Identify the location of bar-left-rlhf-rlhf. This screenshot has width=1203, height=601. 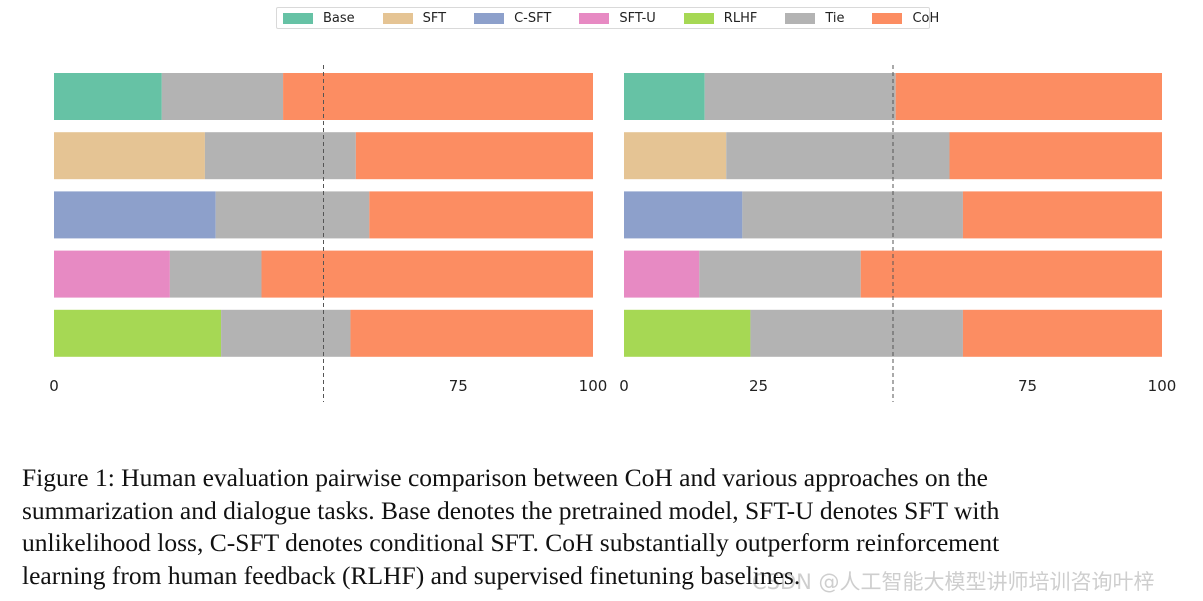
(138, 333).